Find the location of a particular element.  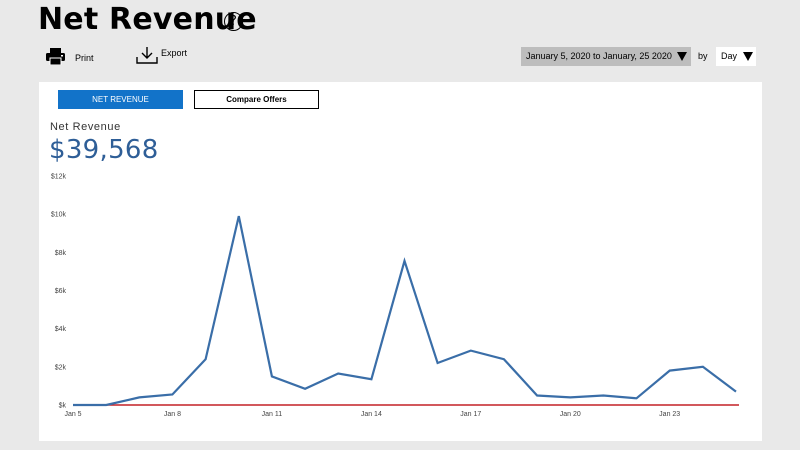

x-tick-label: Jan 14 is located at coordinates (371, 414).